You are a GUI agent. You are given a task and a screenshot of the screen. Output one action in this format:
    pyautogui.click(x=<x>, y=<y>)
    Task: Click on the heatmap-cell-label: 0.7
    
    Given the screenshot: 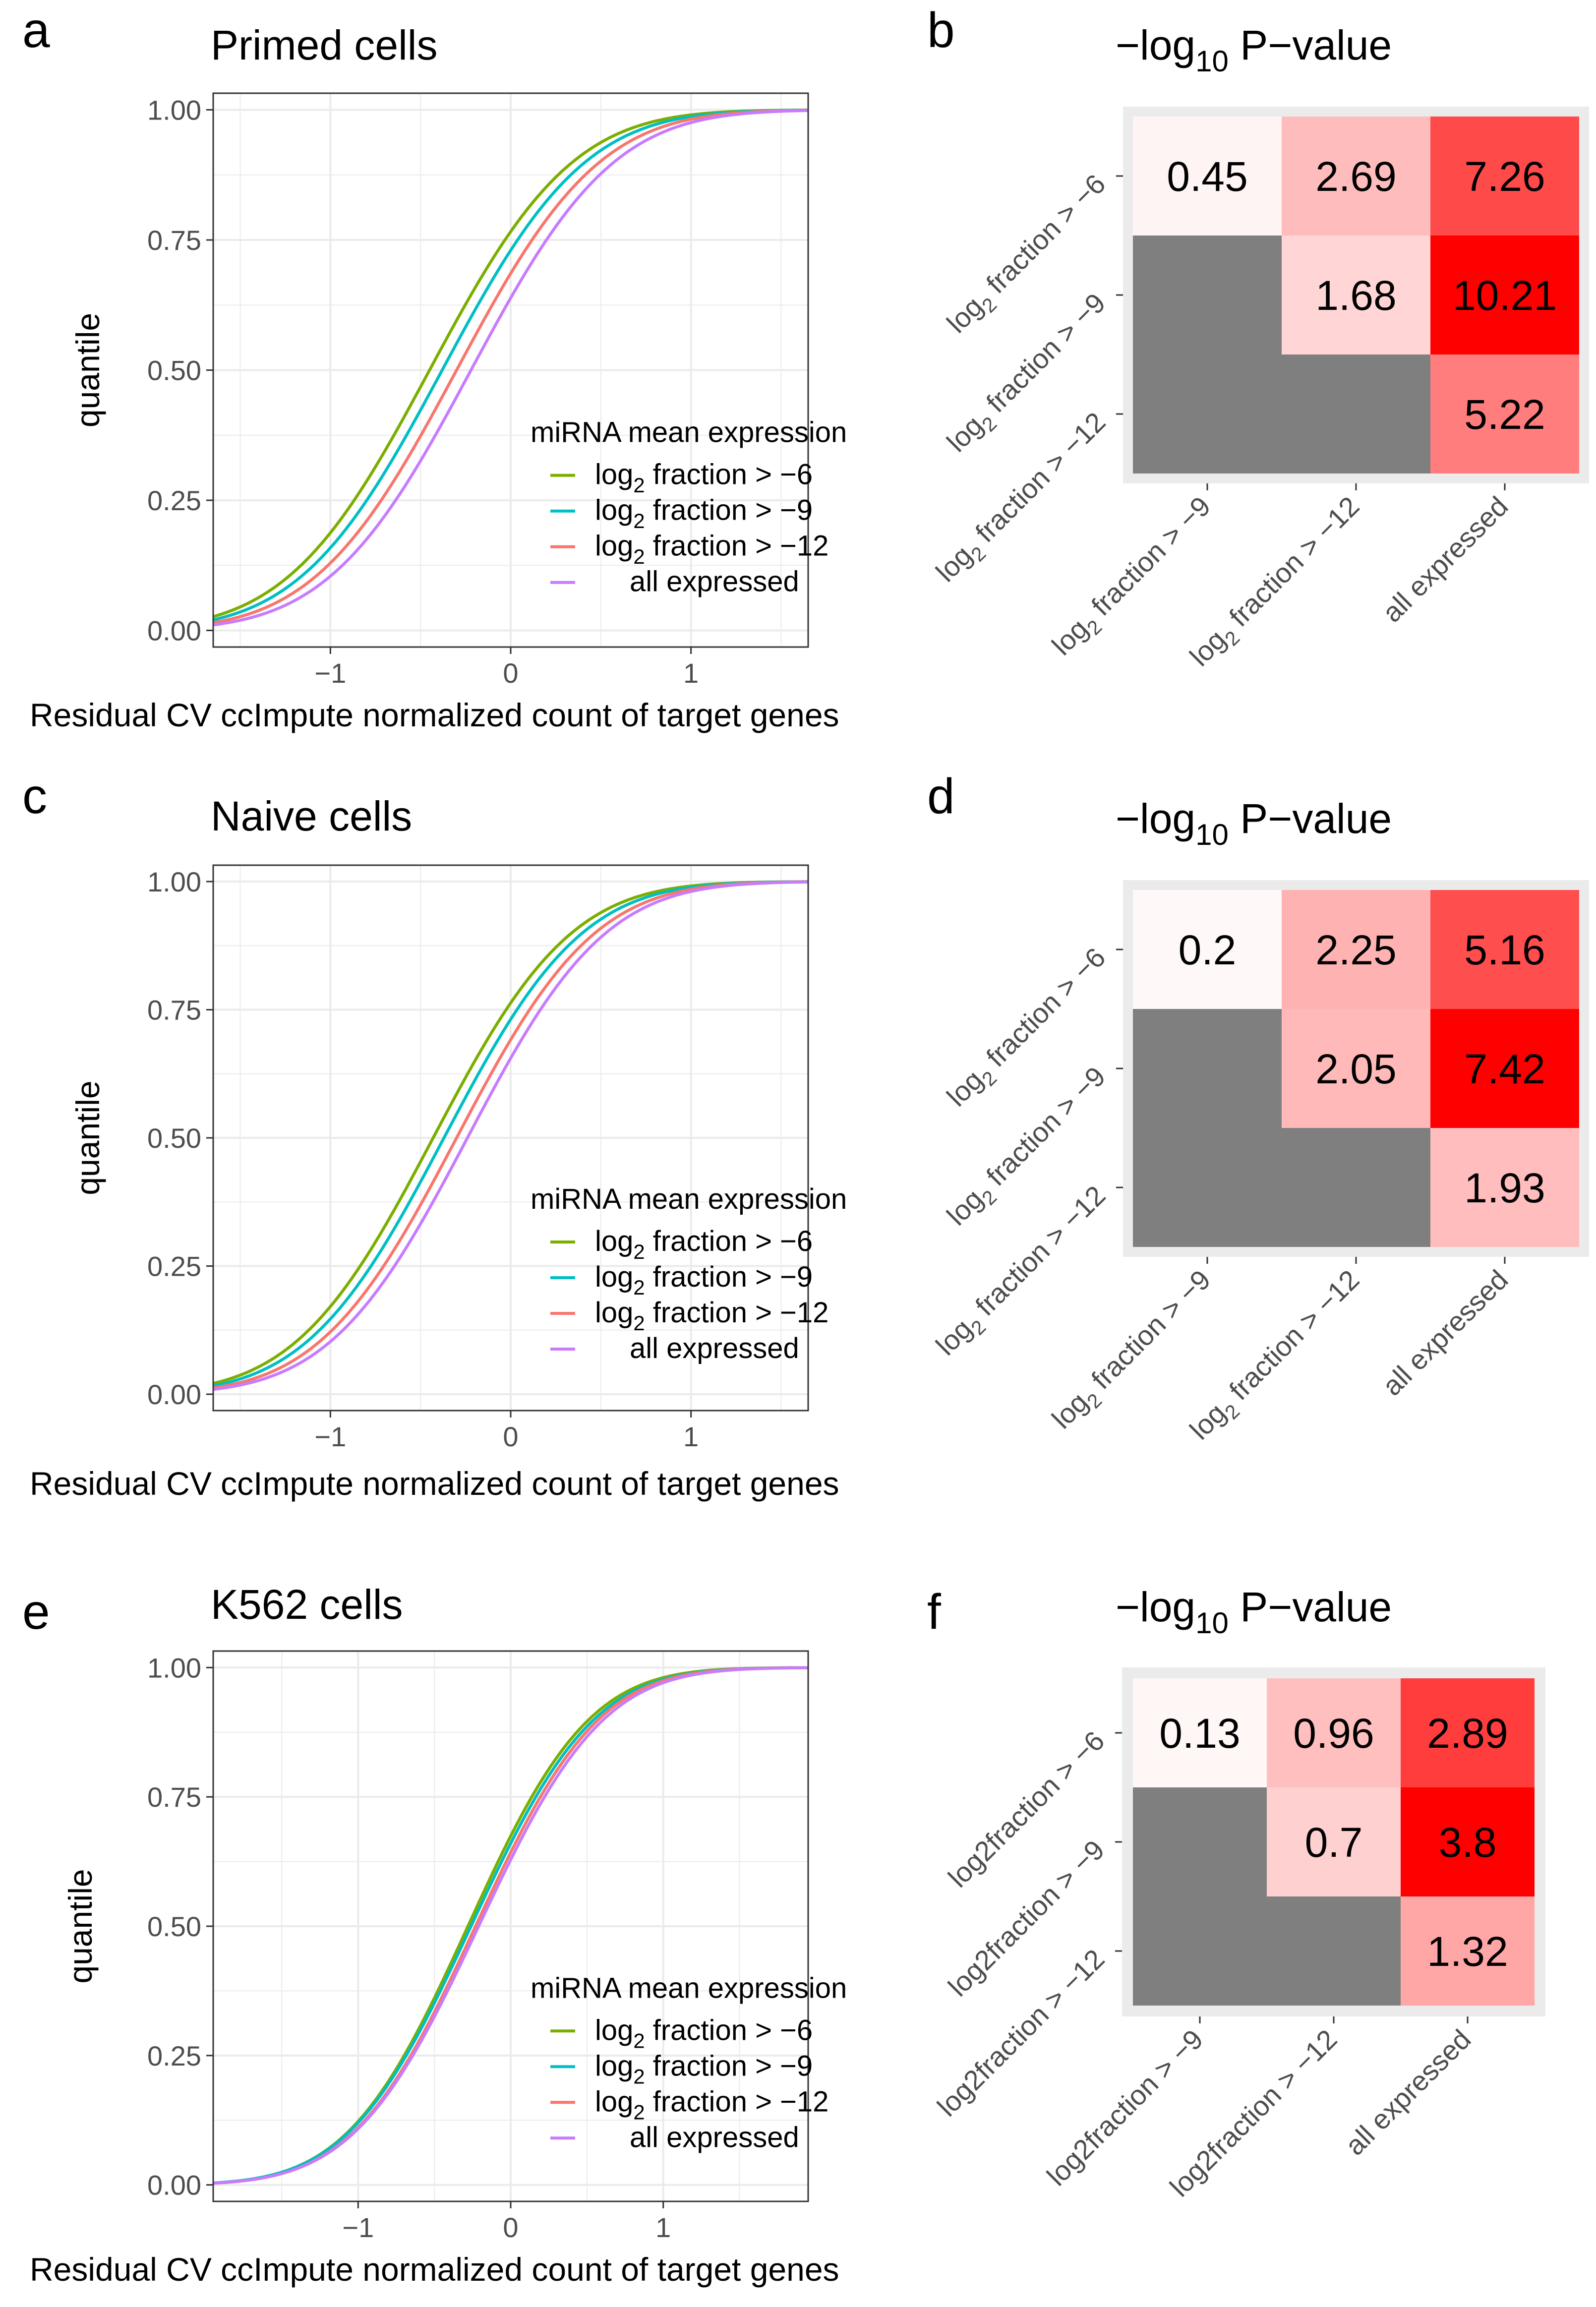 What is the action you would take?
    pyautogui.click(x=1334, y=1842)
    